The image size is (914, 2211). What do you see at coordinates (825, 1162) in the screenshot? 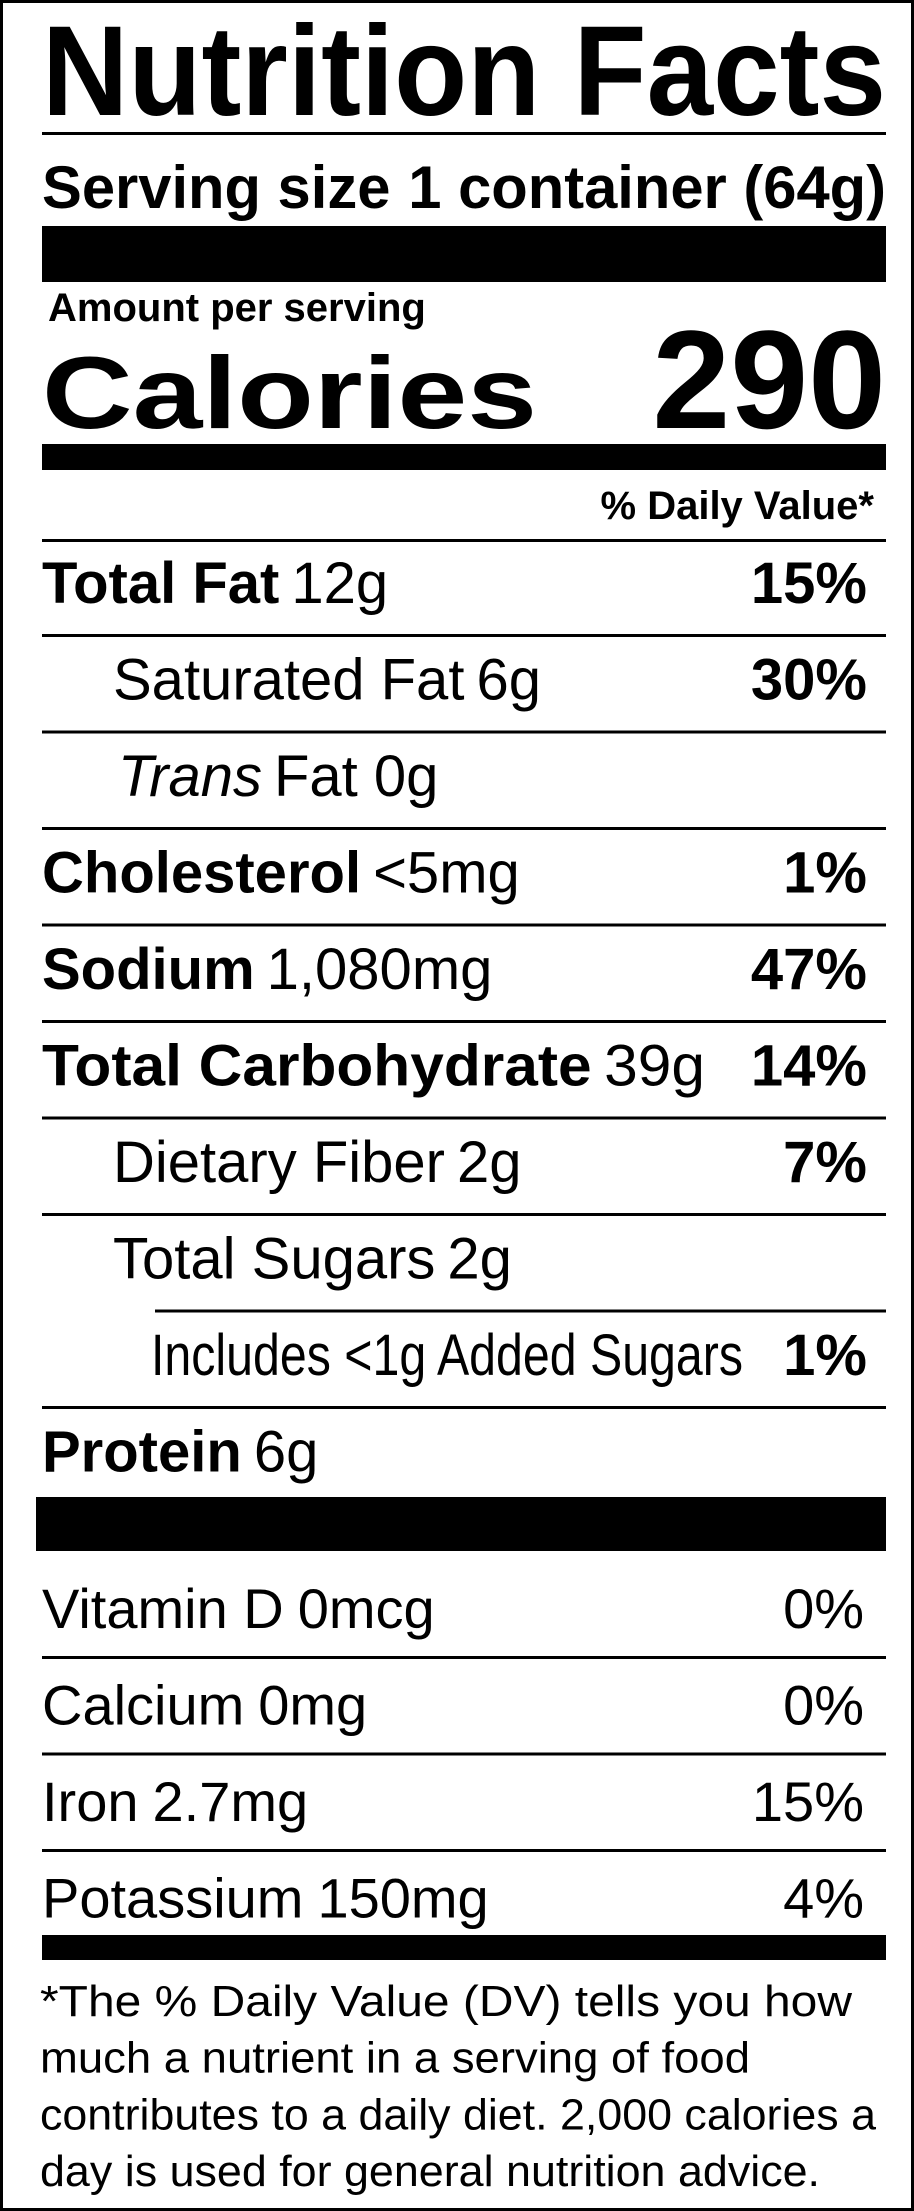
I see `nutrient-dv: 7%` at bounding box center [825, 1162].